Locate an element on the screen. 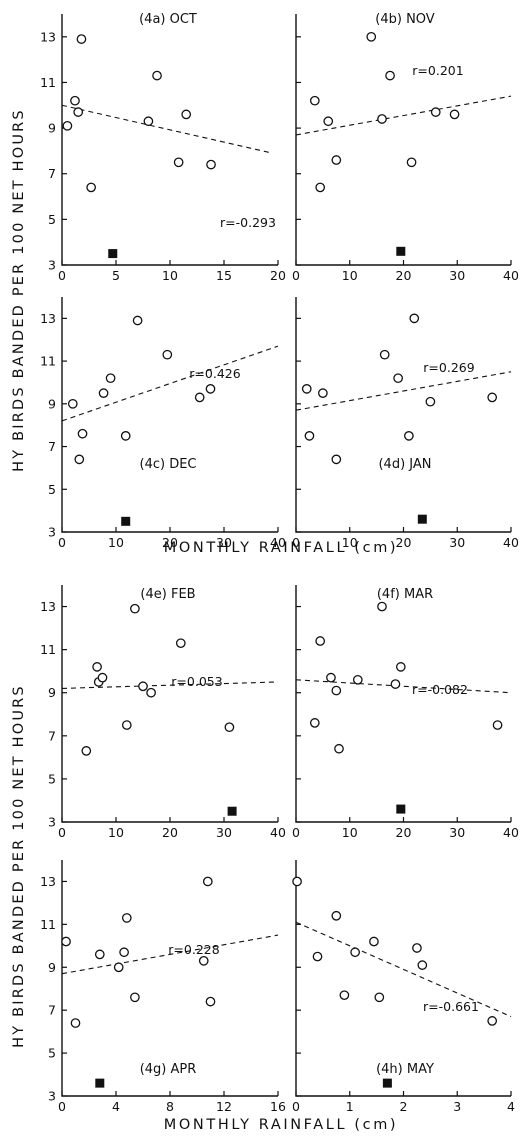  panel-4: 0 10 20 30 40 (4d) JAN r=0.269 is located at coordinates (405, 423).